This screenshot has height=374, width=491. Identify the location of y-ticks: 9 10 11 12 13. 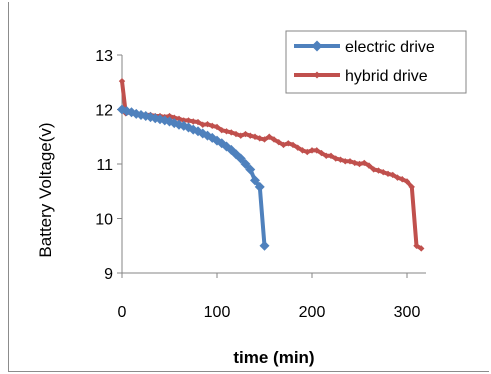
(108, 165).